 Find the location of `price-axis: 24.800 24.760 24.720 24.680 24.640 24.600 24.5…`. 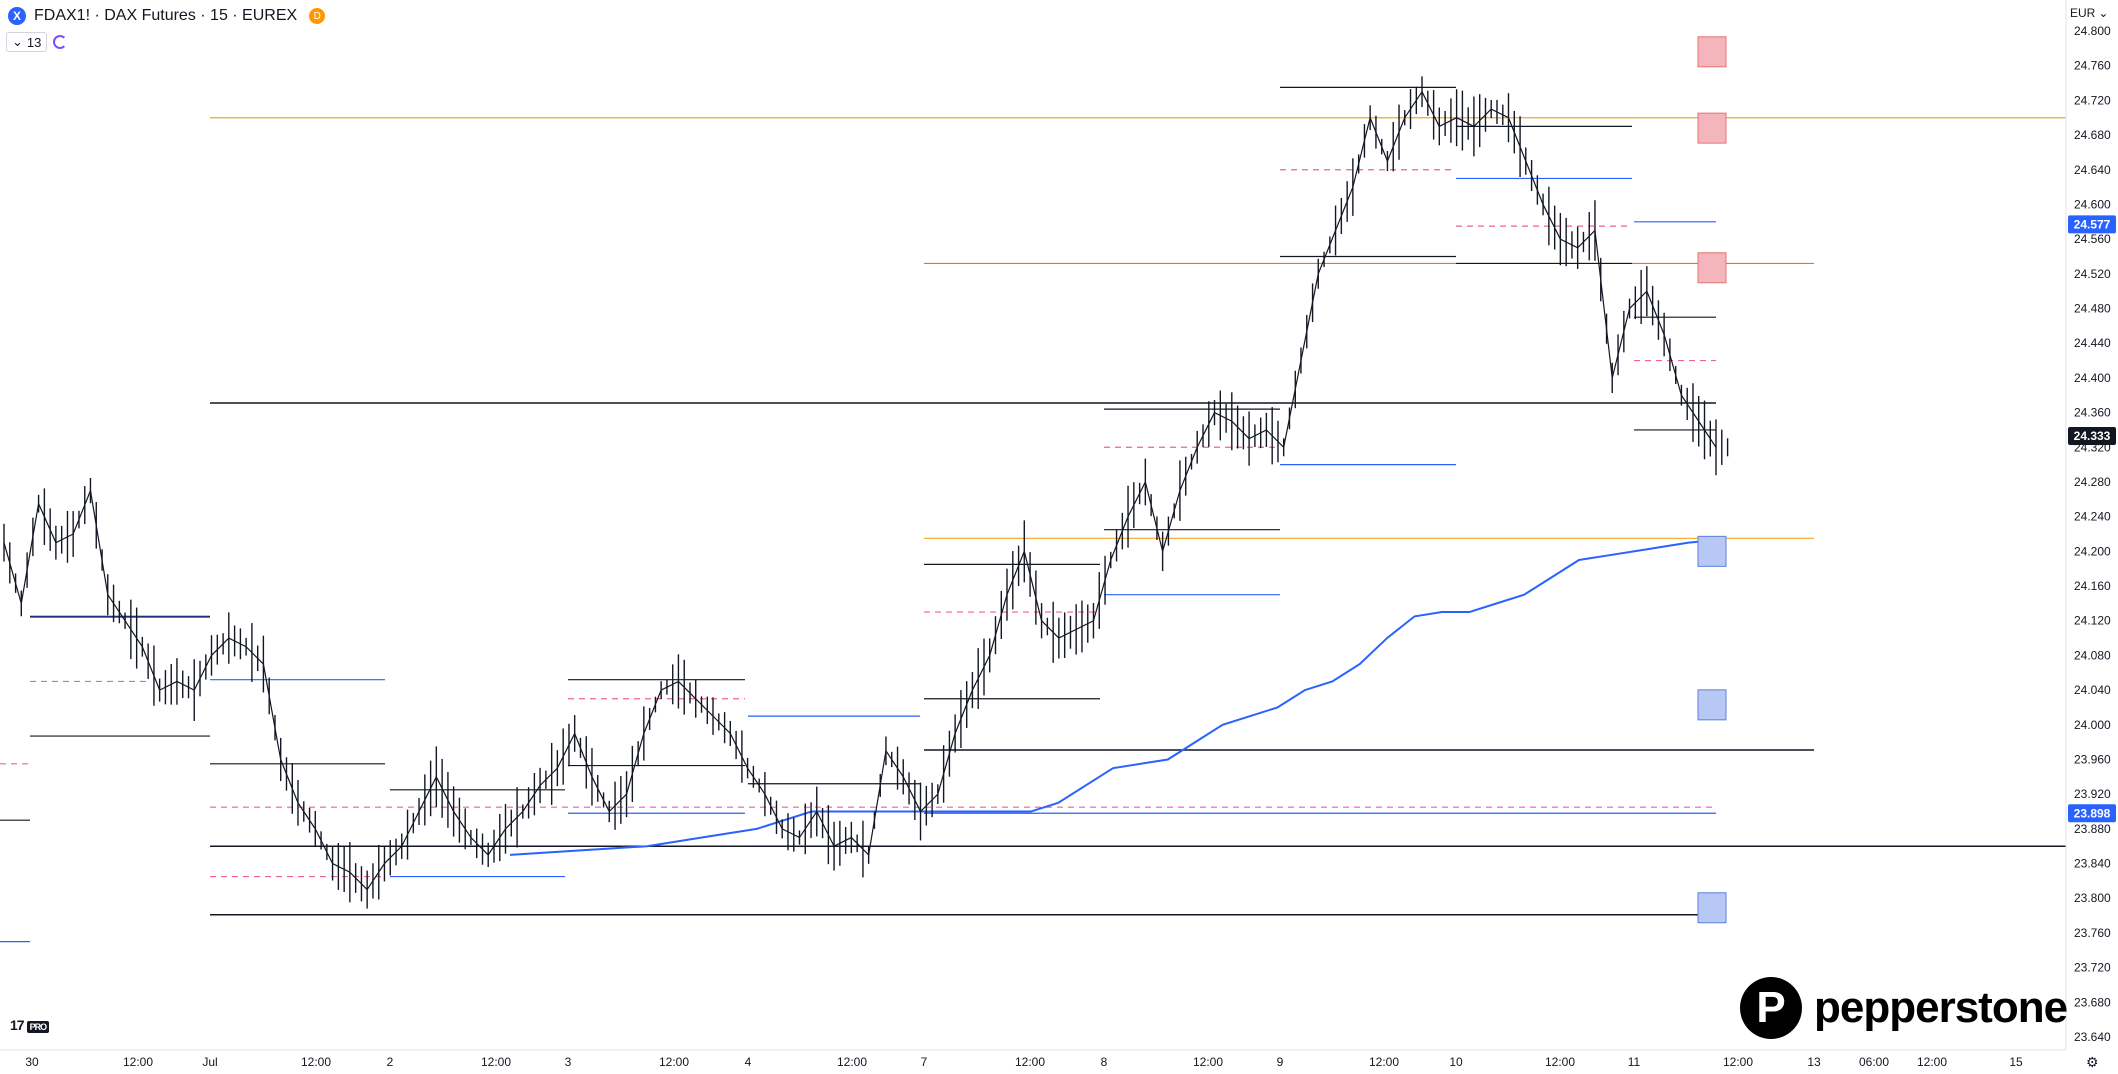

price-axis: 24.800 24.760 24.720 24.680 24.640 24.600 24.5… is located at coordinates (2092, 534).